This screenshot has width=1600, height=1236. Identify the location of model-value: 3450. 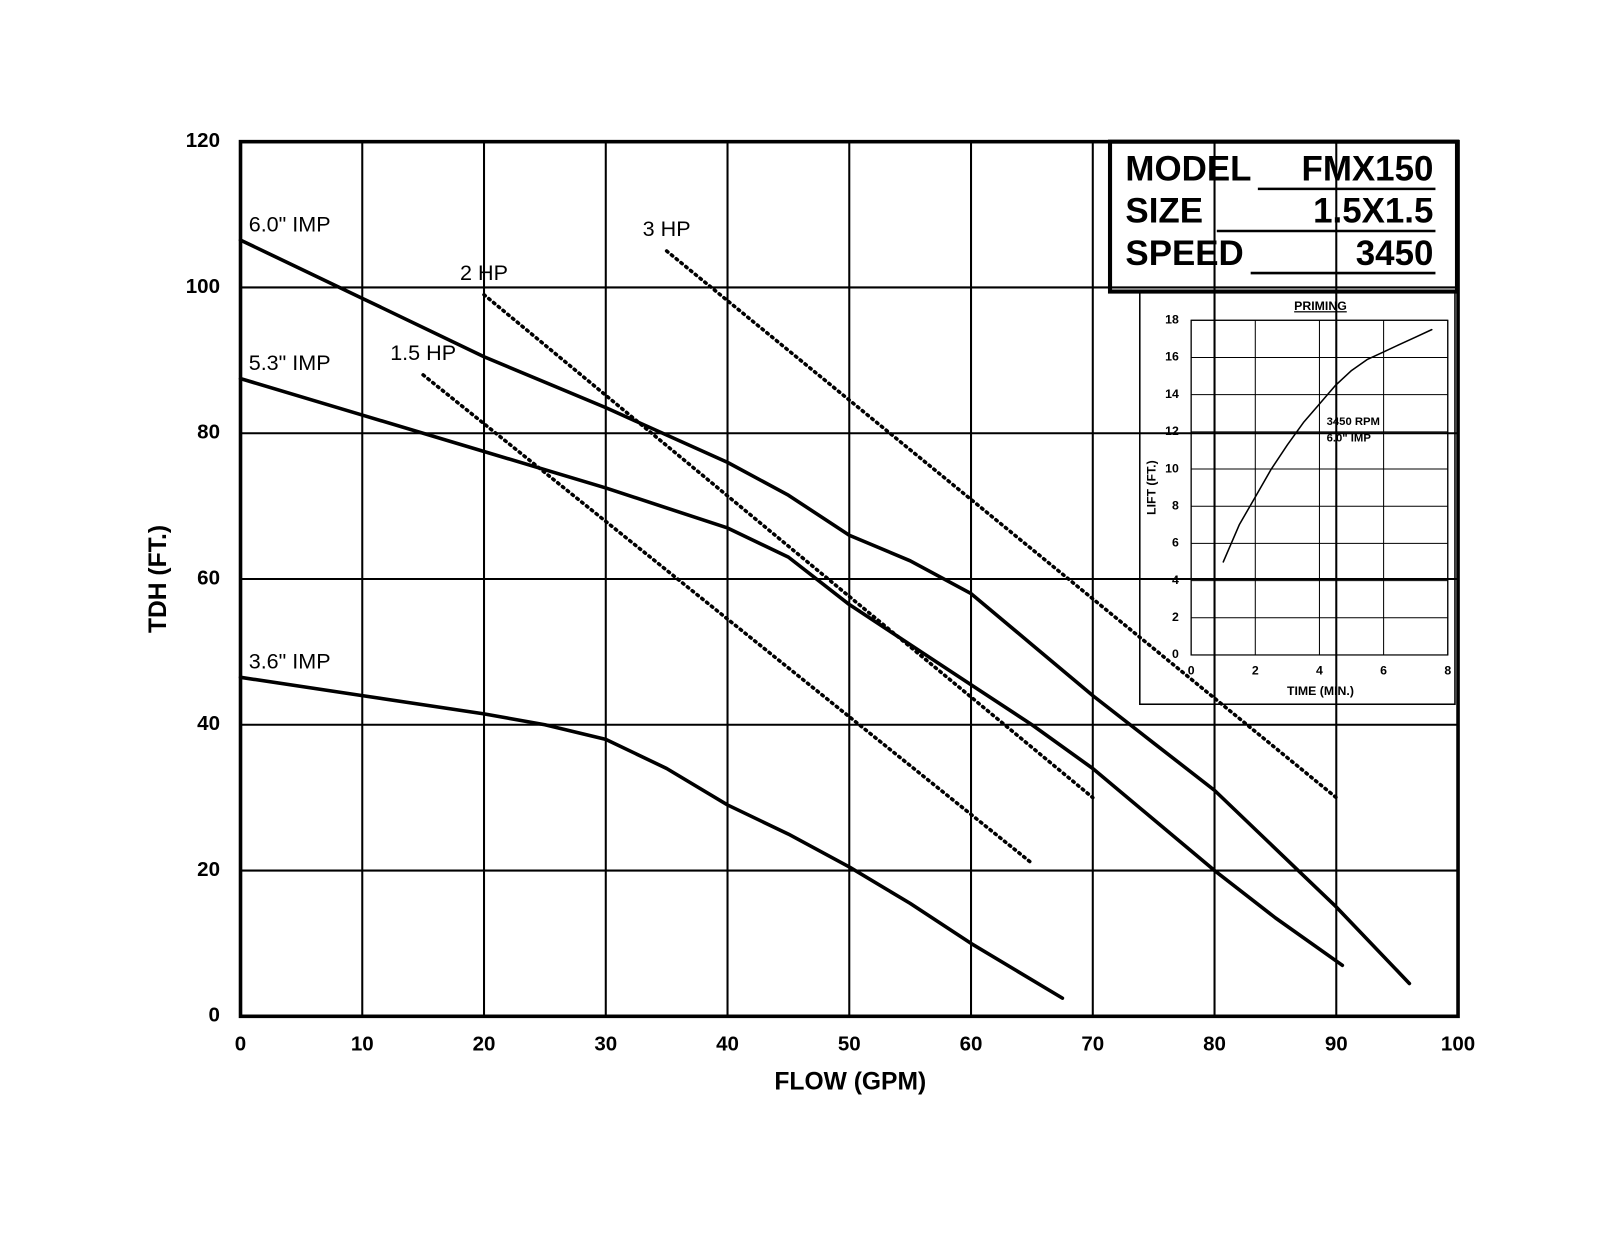
(1395, 253).